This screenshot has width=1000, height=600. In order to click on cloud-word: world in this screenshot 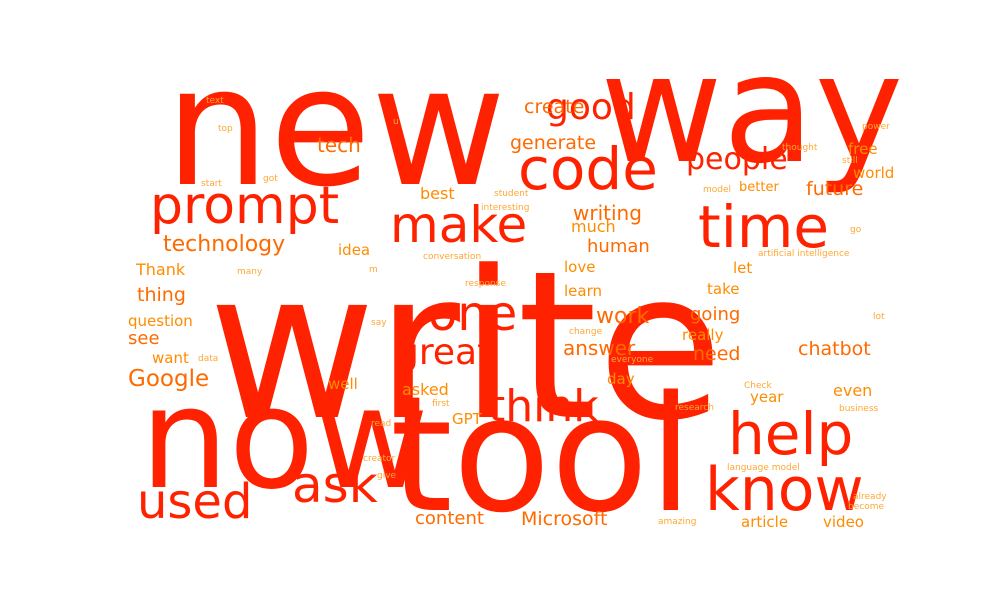, I will do `click(874, 173)`.